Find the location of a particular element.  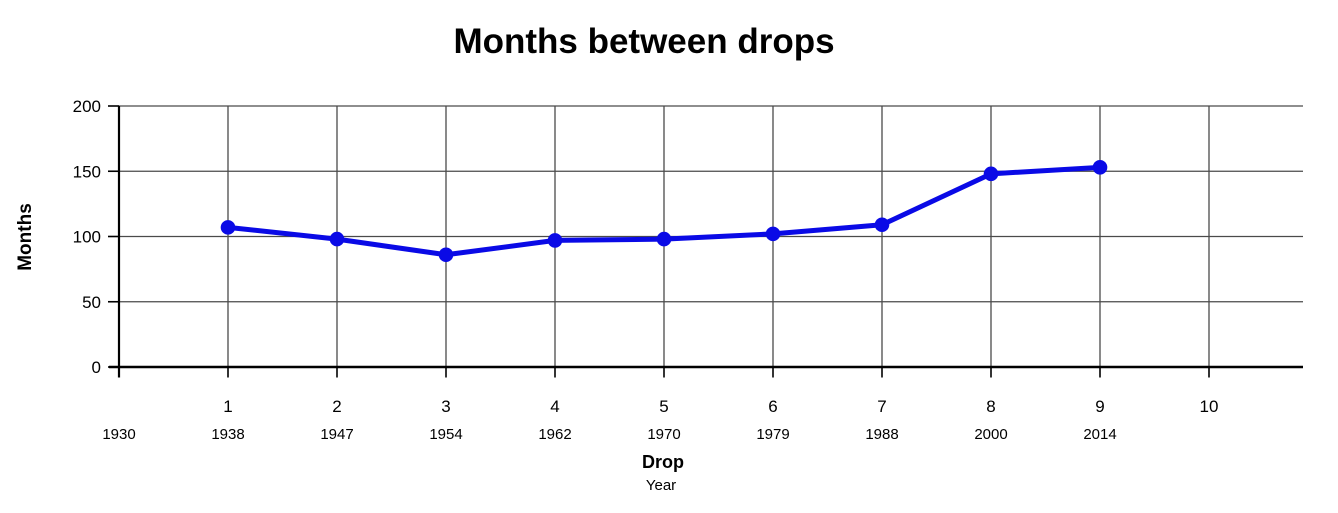

year-label-1930: 1930 is located at coordinates (118, 434).